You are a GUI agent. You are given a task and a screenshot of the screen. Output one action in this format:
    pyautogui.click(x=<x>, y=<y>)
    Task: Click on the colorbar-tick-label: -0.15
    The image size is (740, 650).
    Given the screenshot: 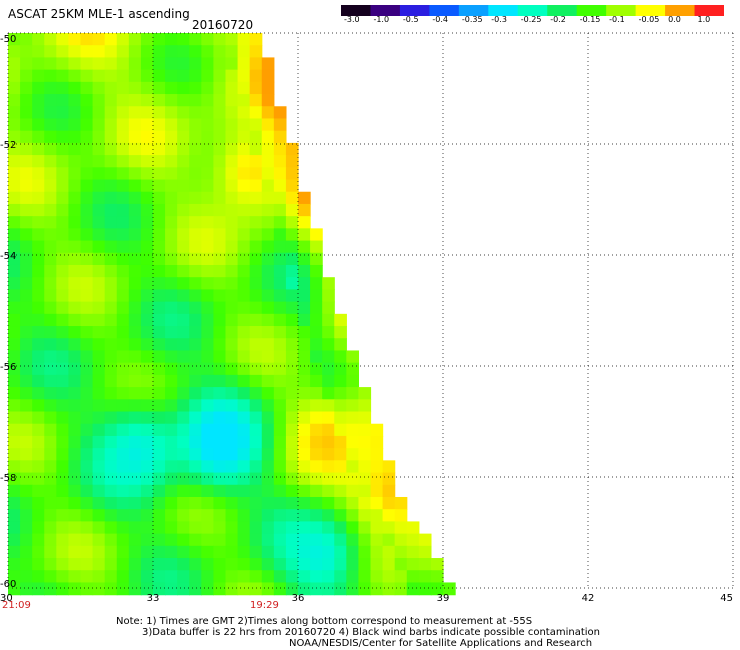 What is the action you would take?
    pyautogui.click(x=590, y=18)
    